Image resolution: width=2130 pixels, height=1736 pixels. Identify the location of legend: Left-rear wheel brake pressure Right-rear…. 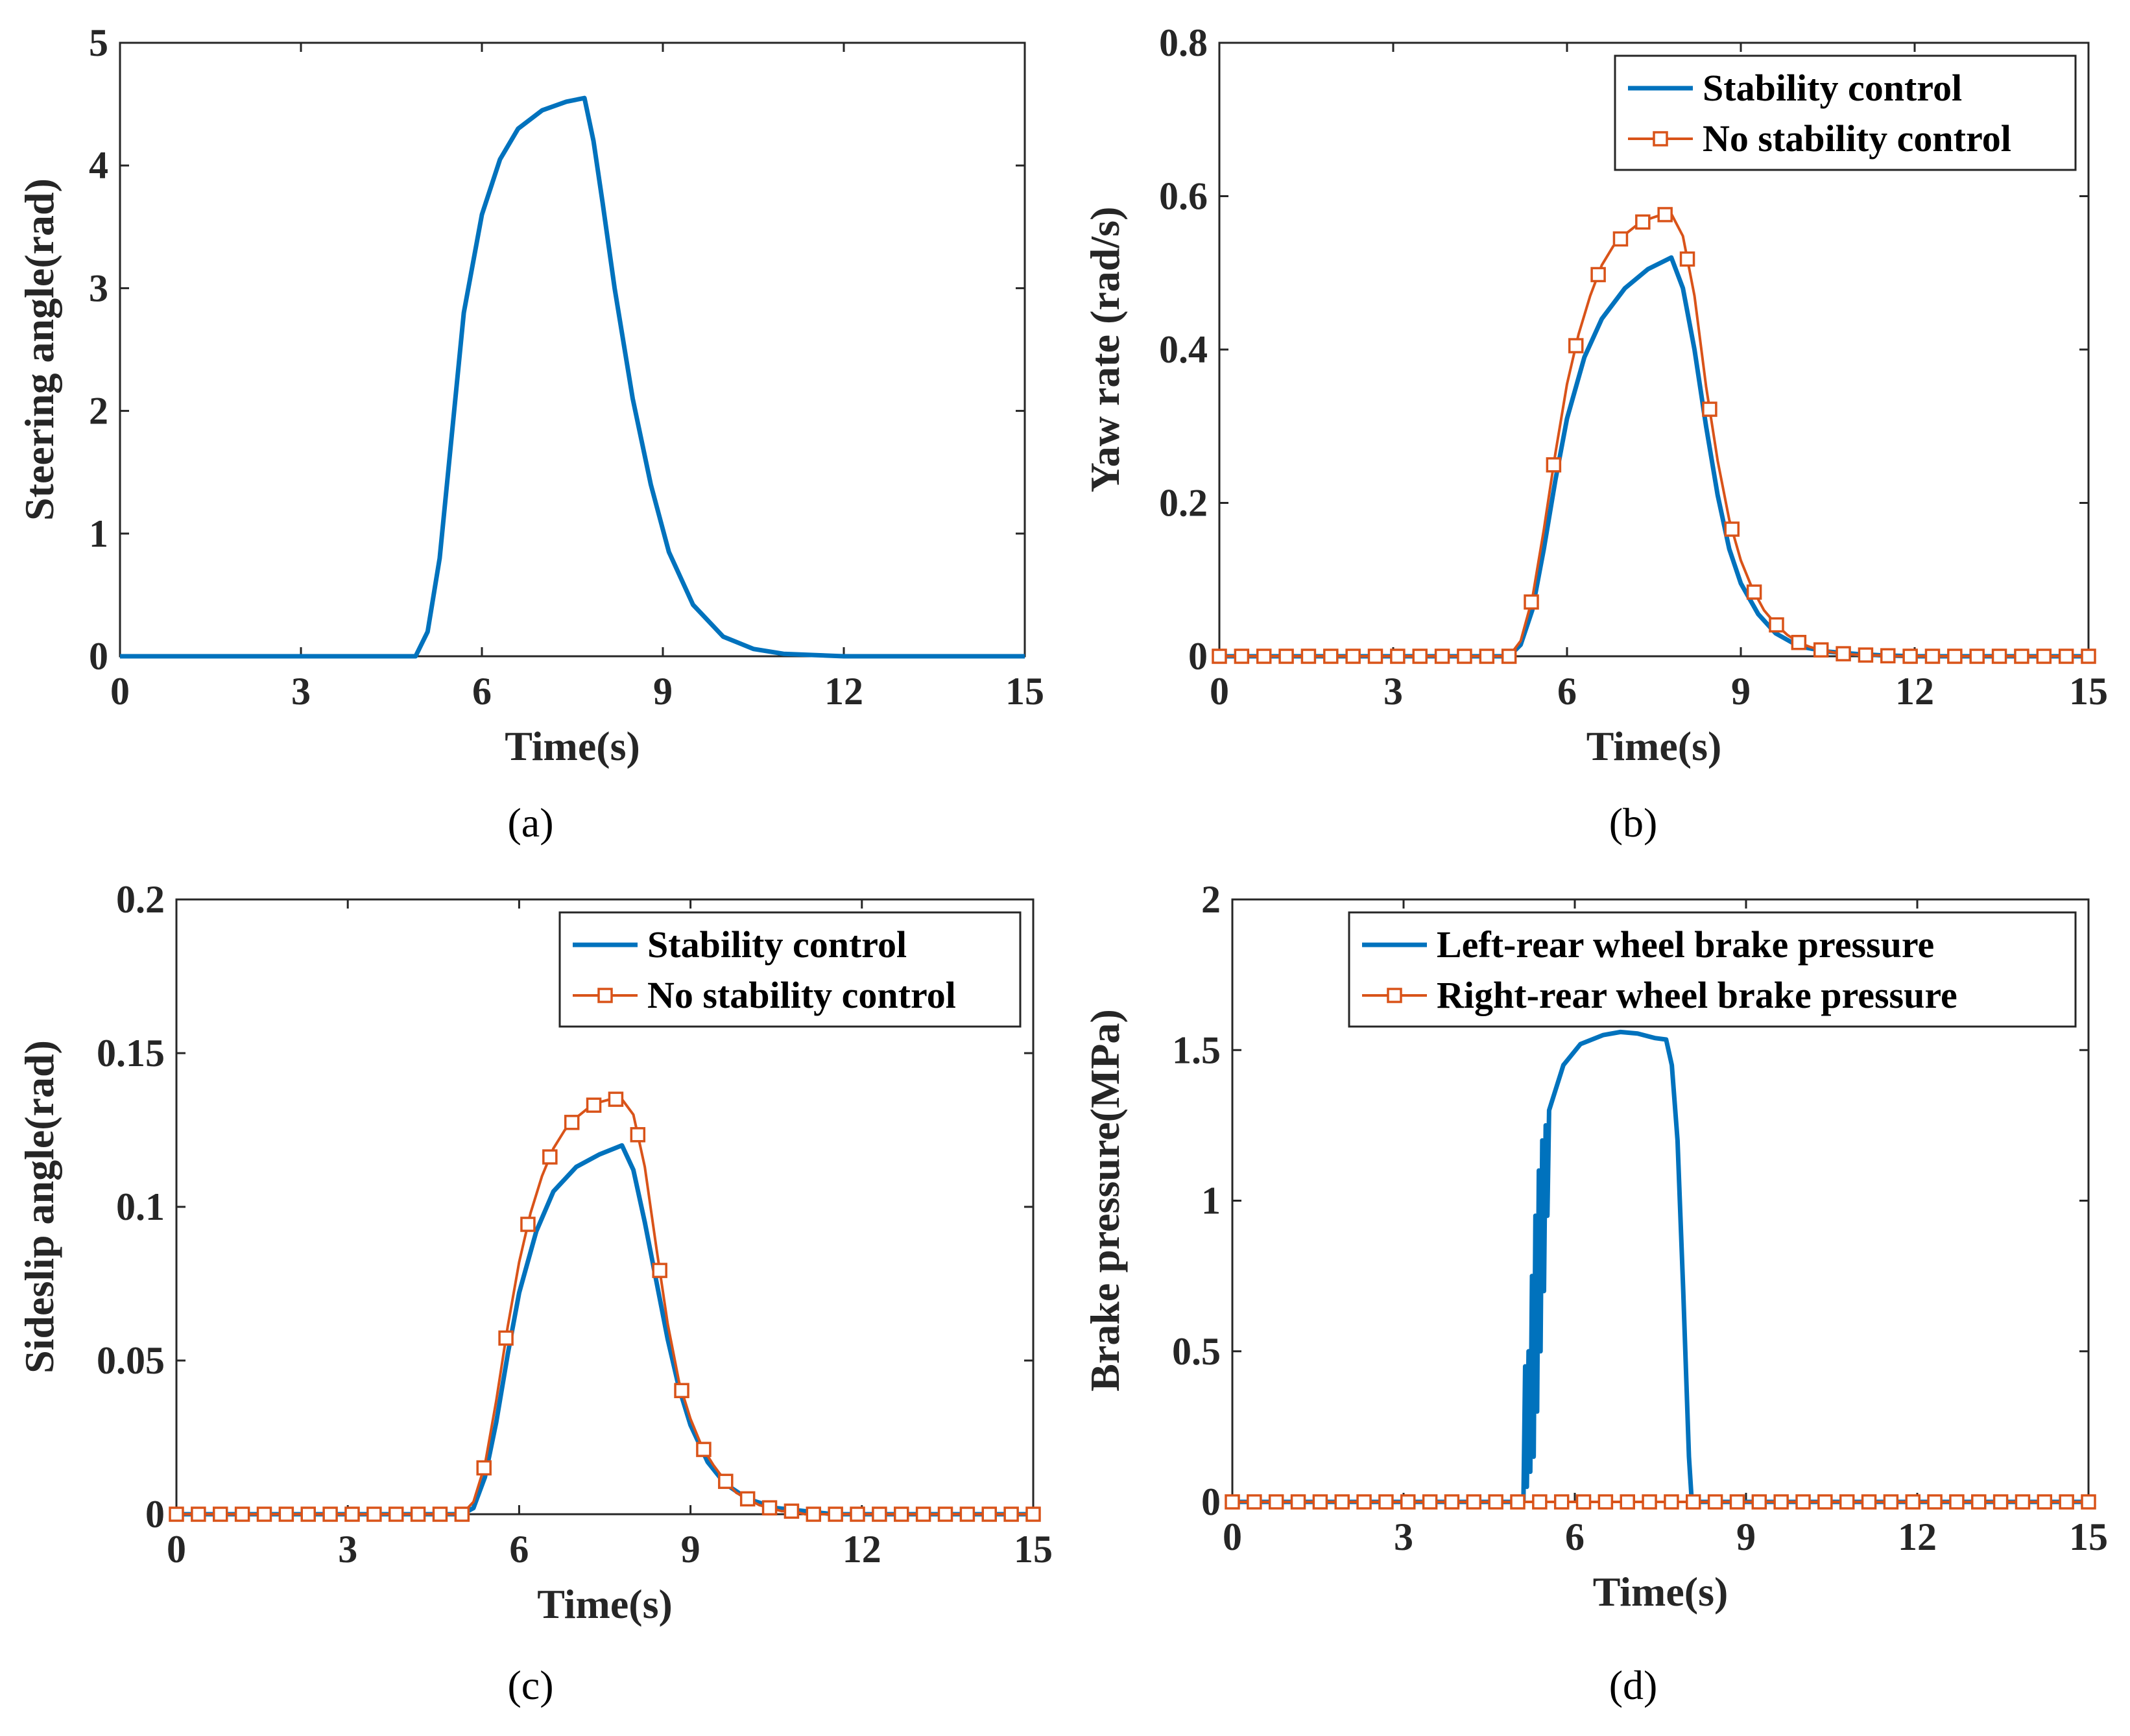
(1713, 969).